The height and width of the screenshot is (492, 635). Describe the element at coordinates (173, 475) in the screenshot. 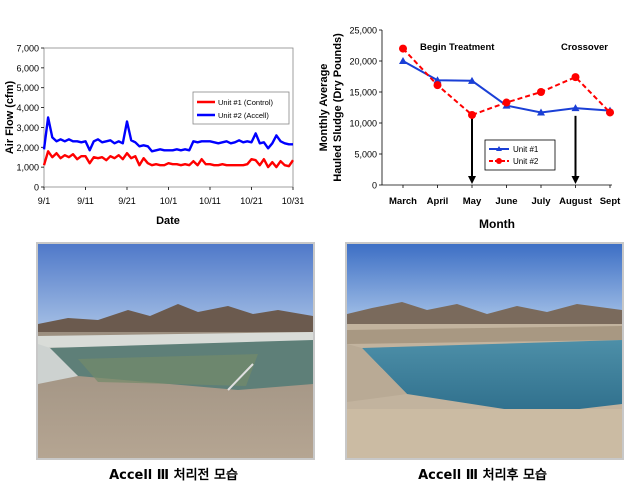

I see `caption-before: Accell Ⅲ 처리전 모습` at that location.